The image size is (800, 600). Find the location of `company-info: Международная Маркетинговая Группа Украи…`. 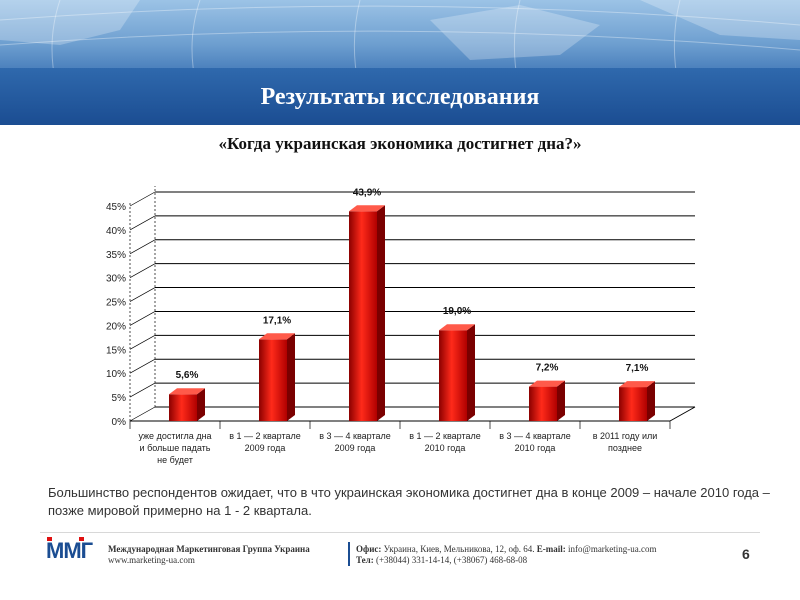

company-info: Международная Маркетинговая Группа Украи… is located at coordinates (209, 555).